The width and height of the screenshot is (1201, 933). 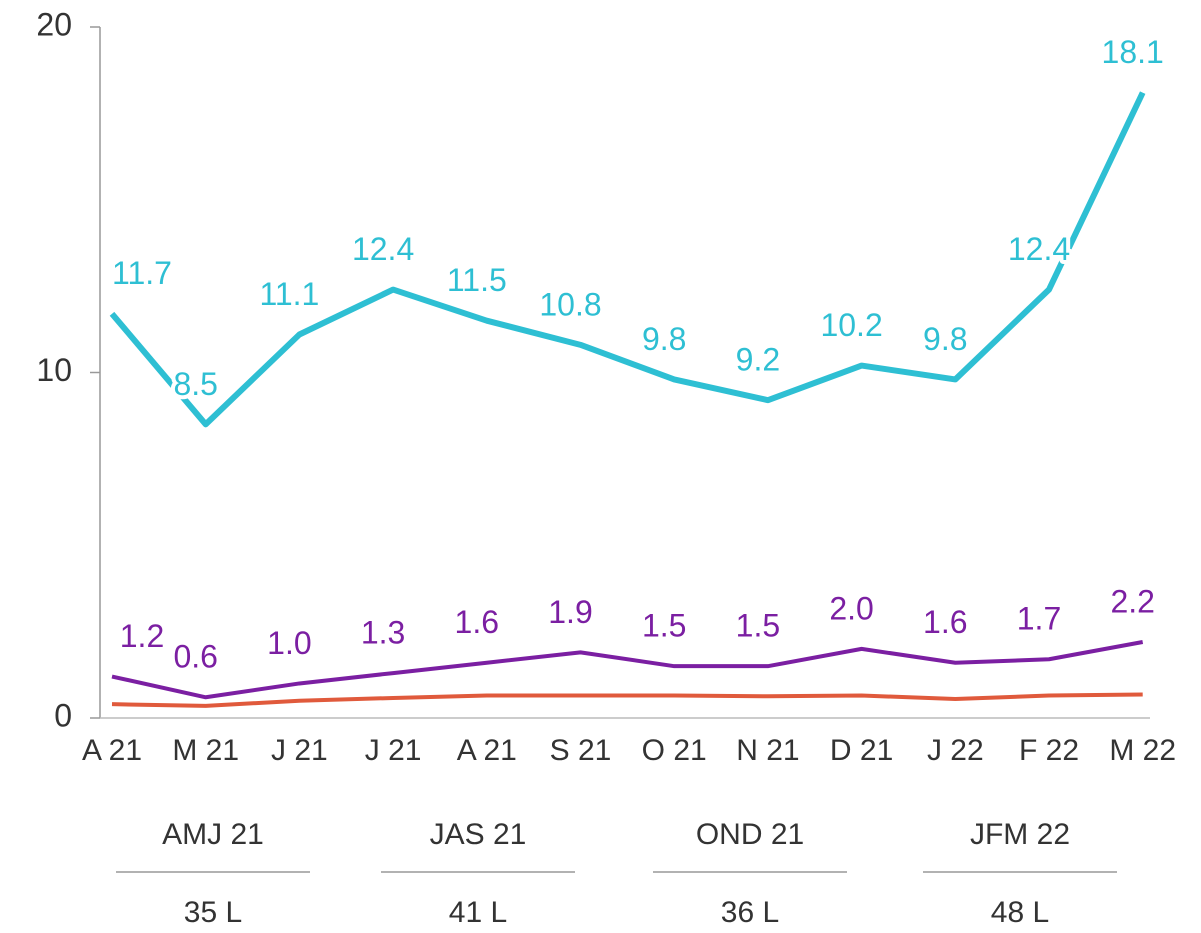 I want to click on data-label: 9.2, so click(x=758, y=360).